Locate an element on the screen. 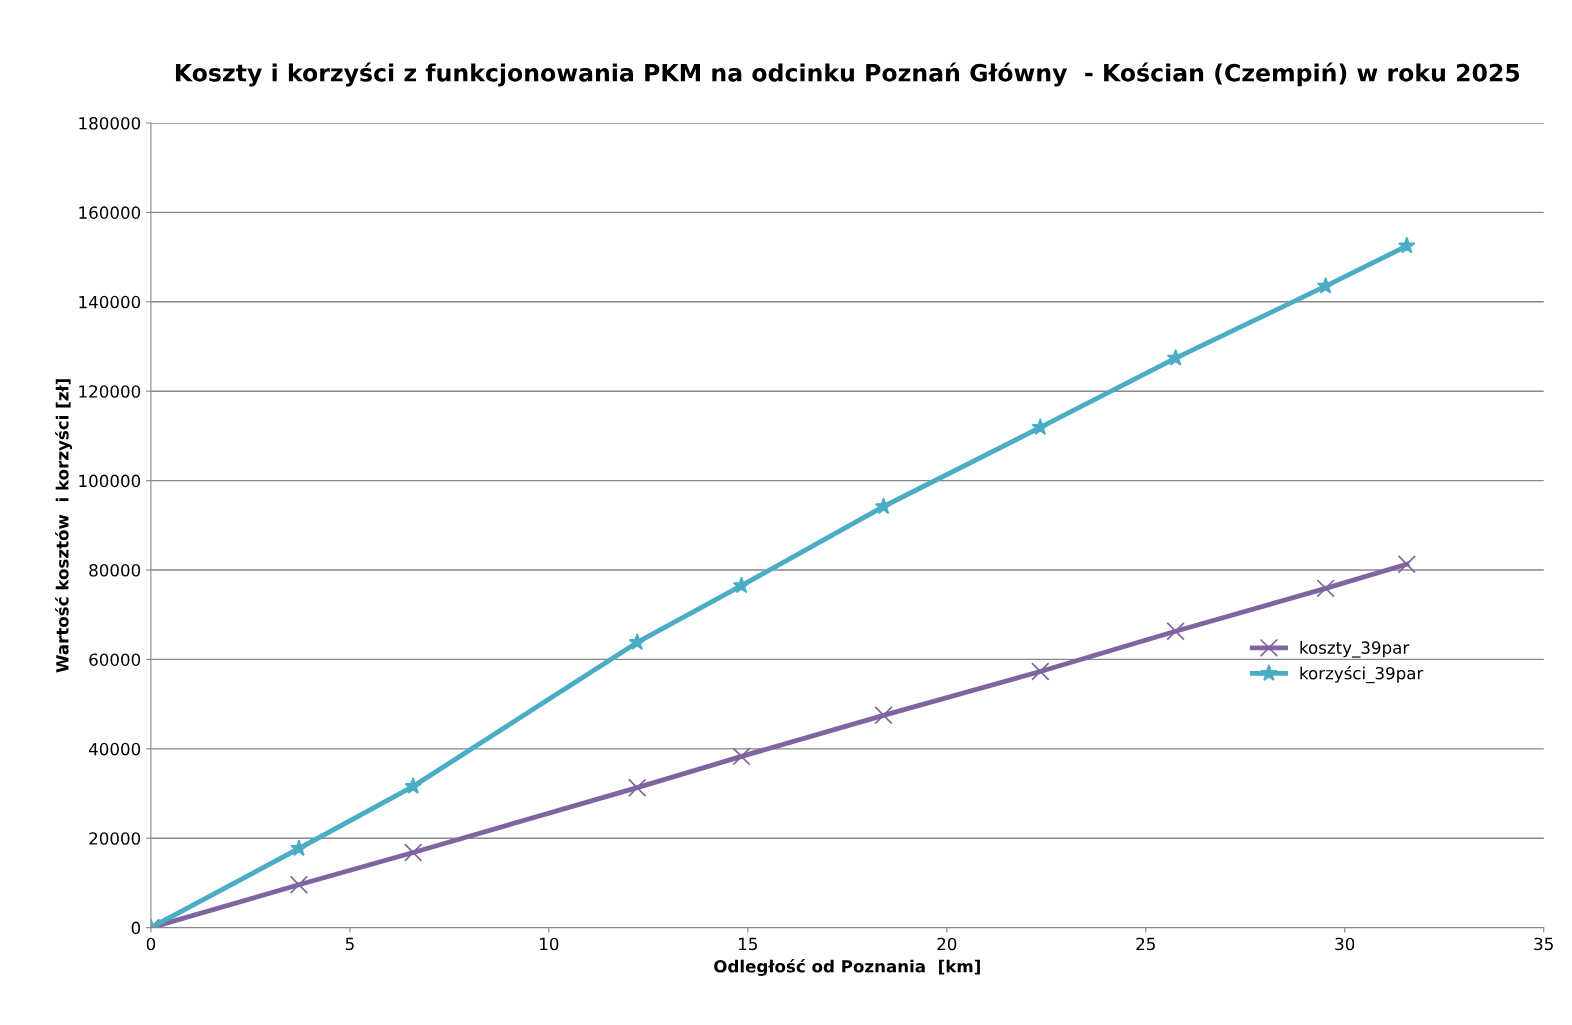 This screenshot has width=1572, height=1025. y-tick-label: 100000 is located at coordinates (110, 481).